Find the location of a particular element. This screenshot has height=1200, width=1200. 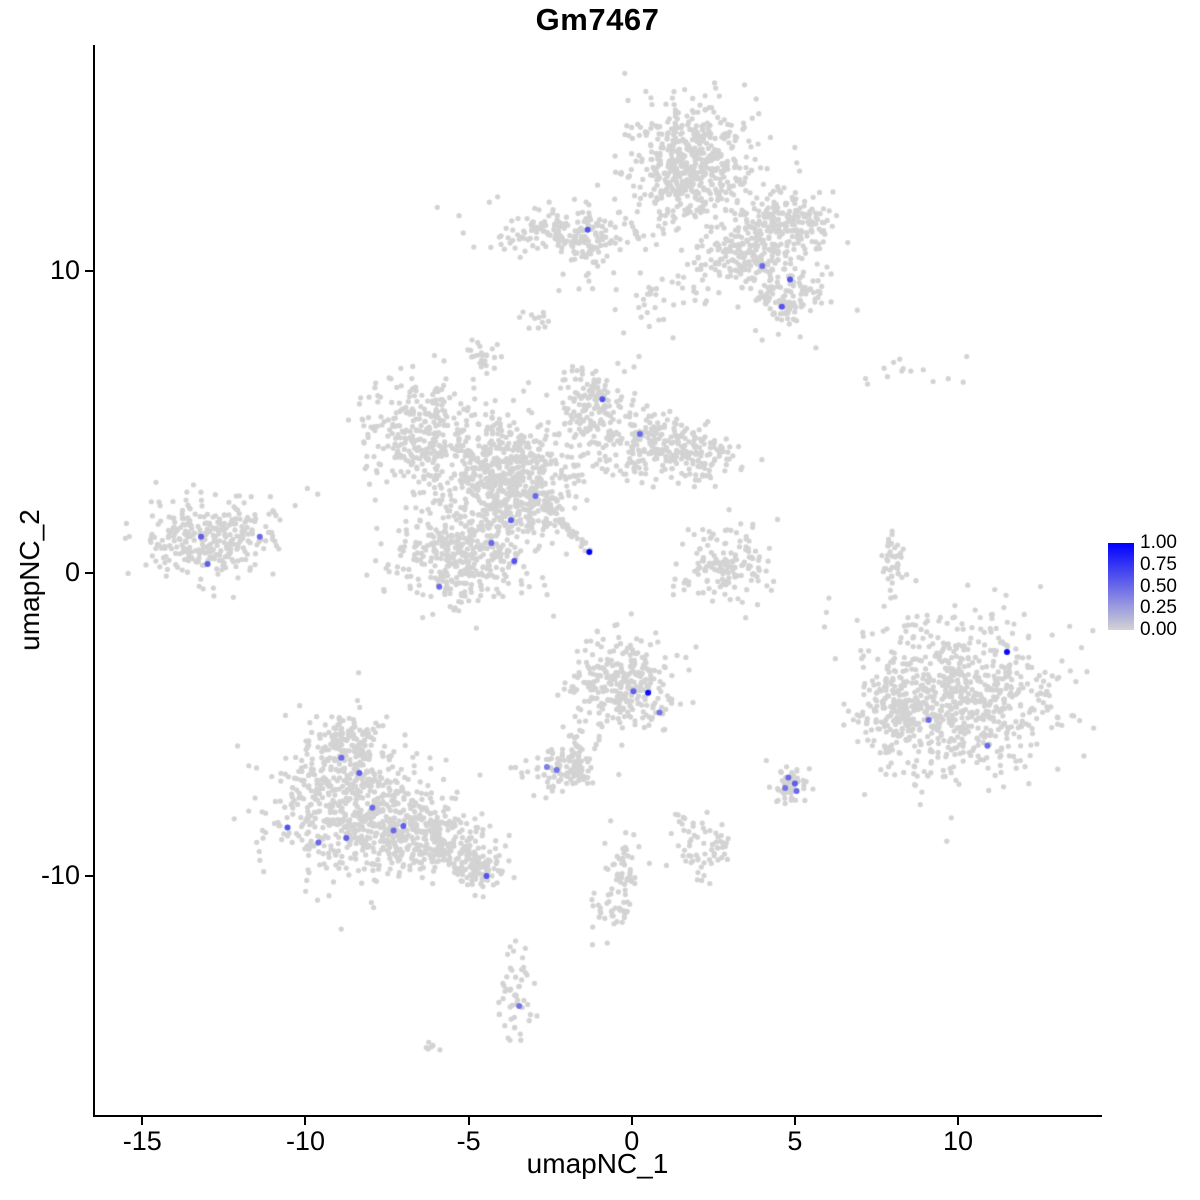

x-tick-label: 5 is located at coordinates (795, 1141).